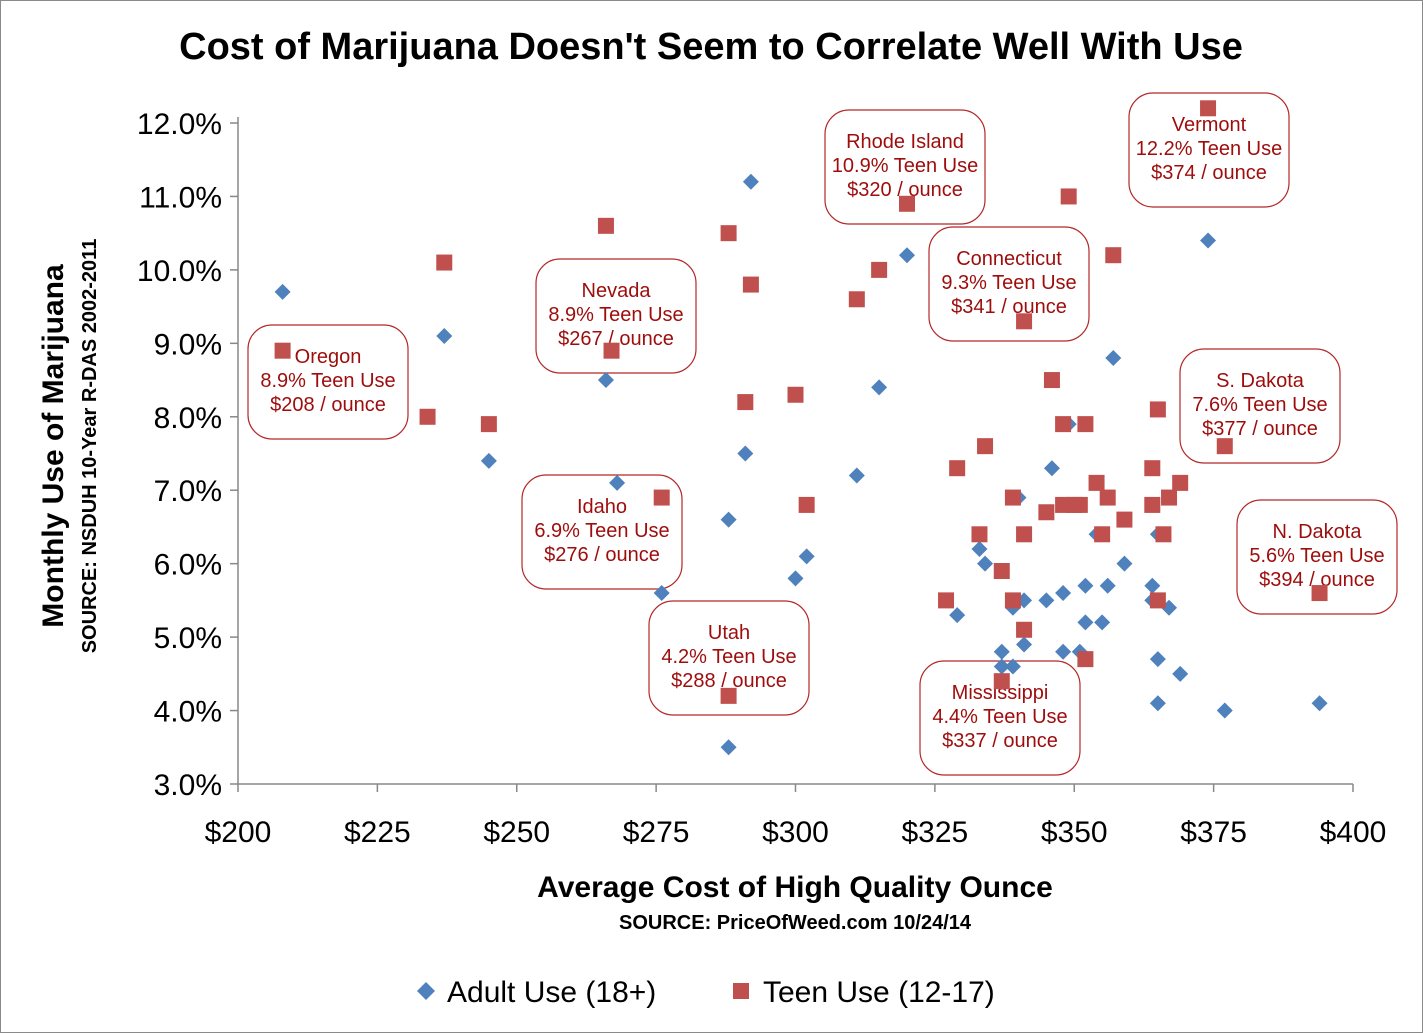 The height and width of the screenshot is (1033, 1423). I want to click on annotation-line: 9.3% Teen Use, so click(1008, 283).